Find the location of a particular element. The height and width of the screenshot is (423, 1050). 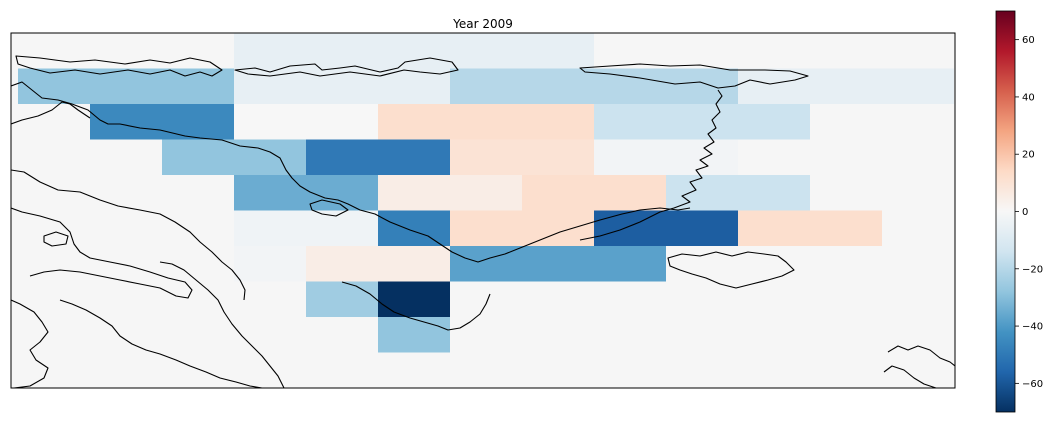

colorbar-tick-label: −20 is located at coordinates (1032, 269).